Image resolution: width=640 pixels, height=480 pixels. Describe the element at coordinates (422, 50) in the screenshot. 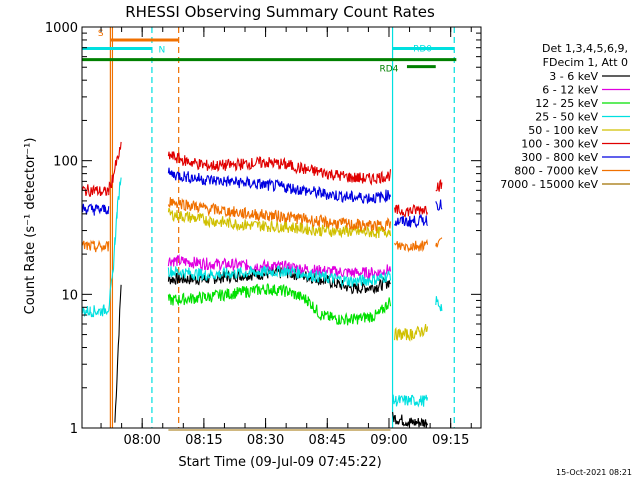

I see `flag-label: RD0` at that location.